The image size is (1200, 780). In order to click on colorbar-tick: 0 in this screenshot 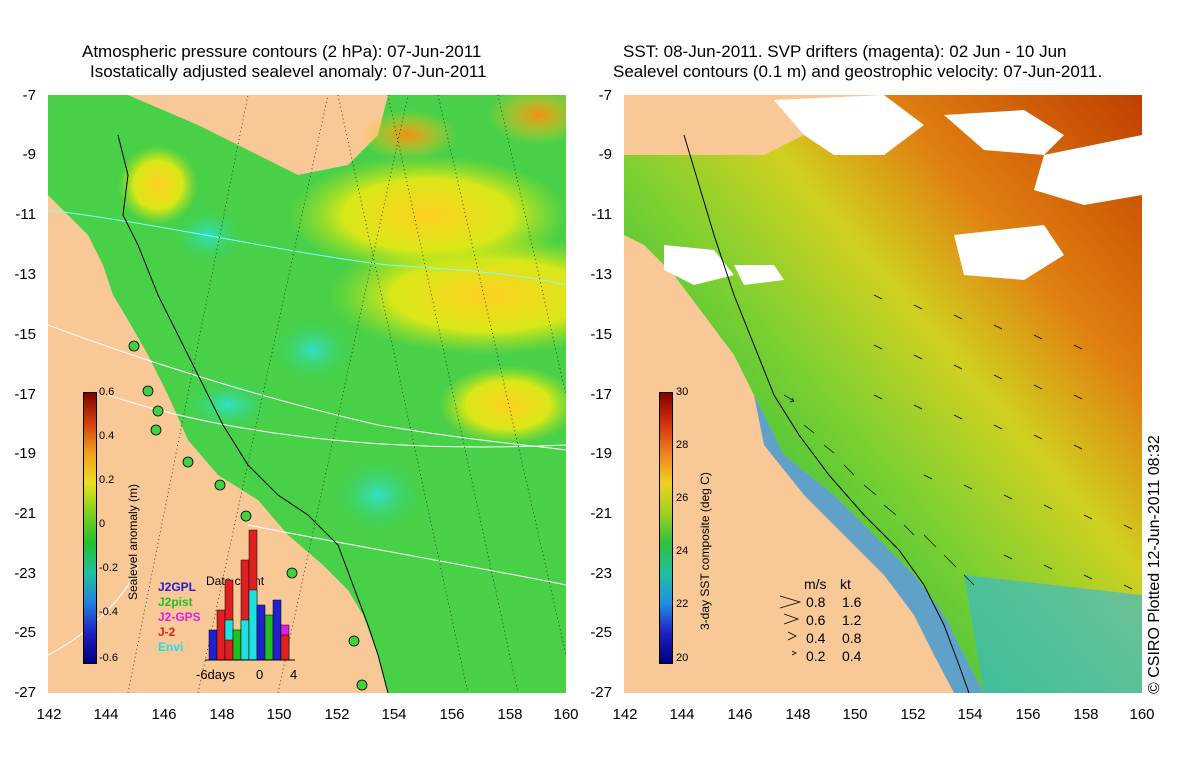, I will do `click(102, 524)`.